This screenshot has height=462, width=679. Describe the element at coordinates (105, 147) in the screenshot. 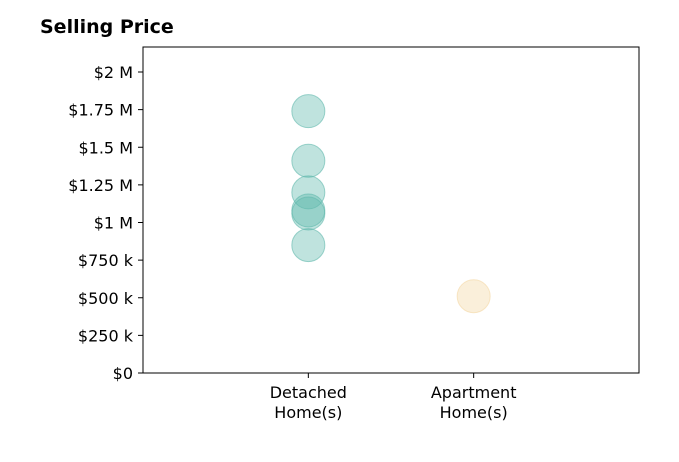

I see `y-tick-label: $1.5 M` at that location.